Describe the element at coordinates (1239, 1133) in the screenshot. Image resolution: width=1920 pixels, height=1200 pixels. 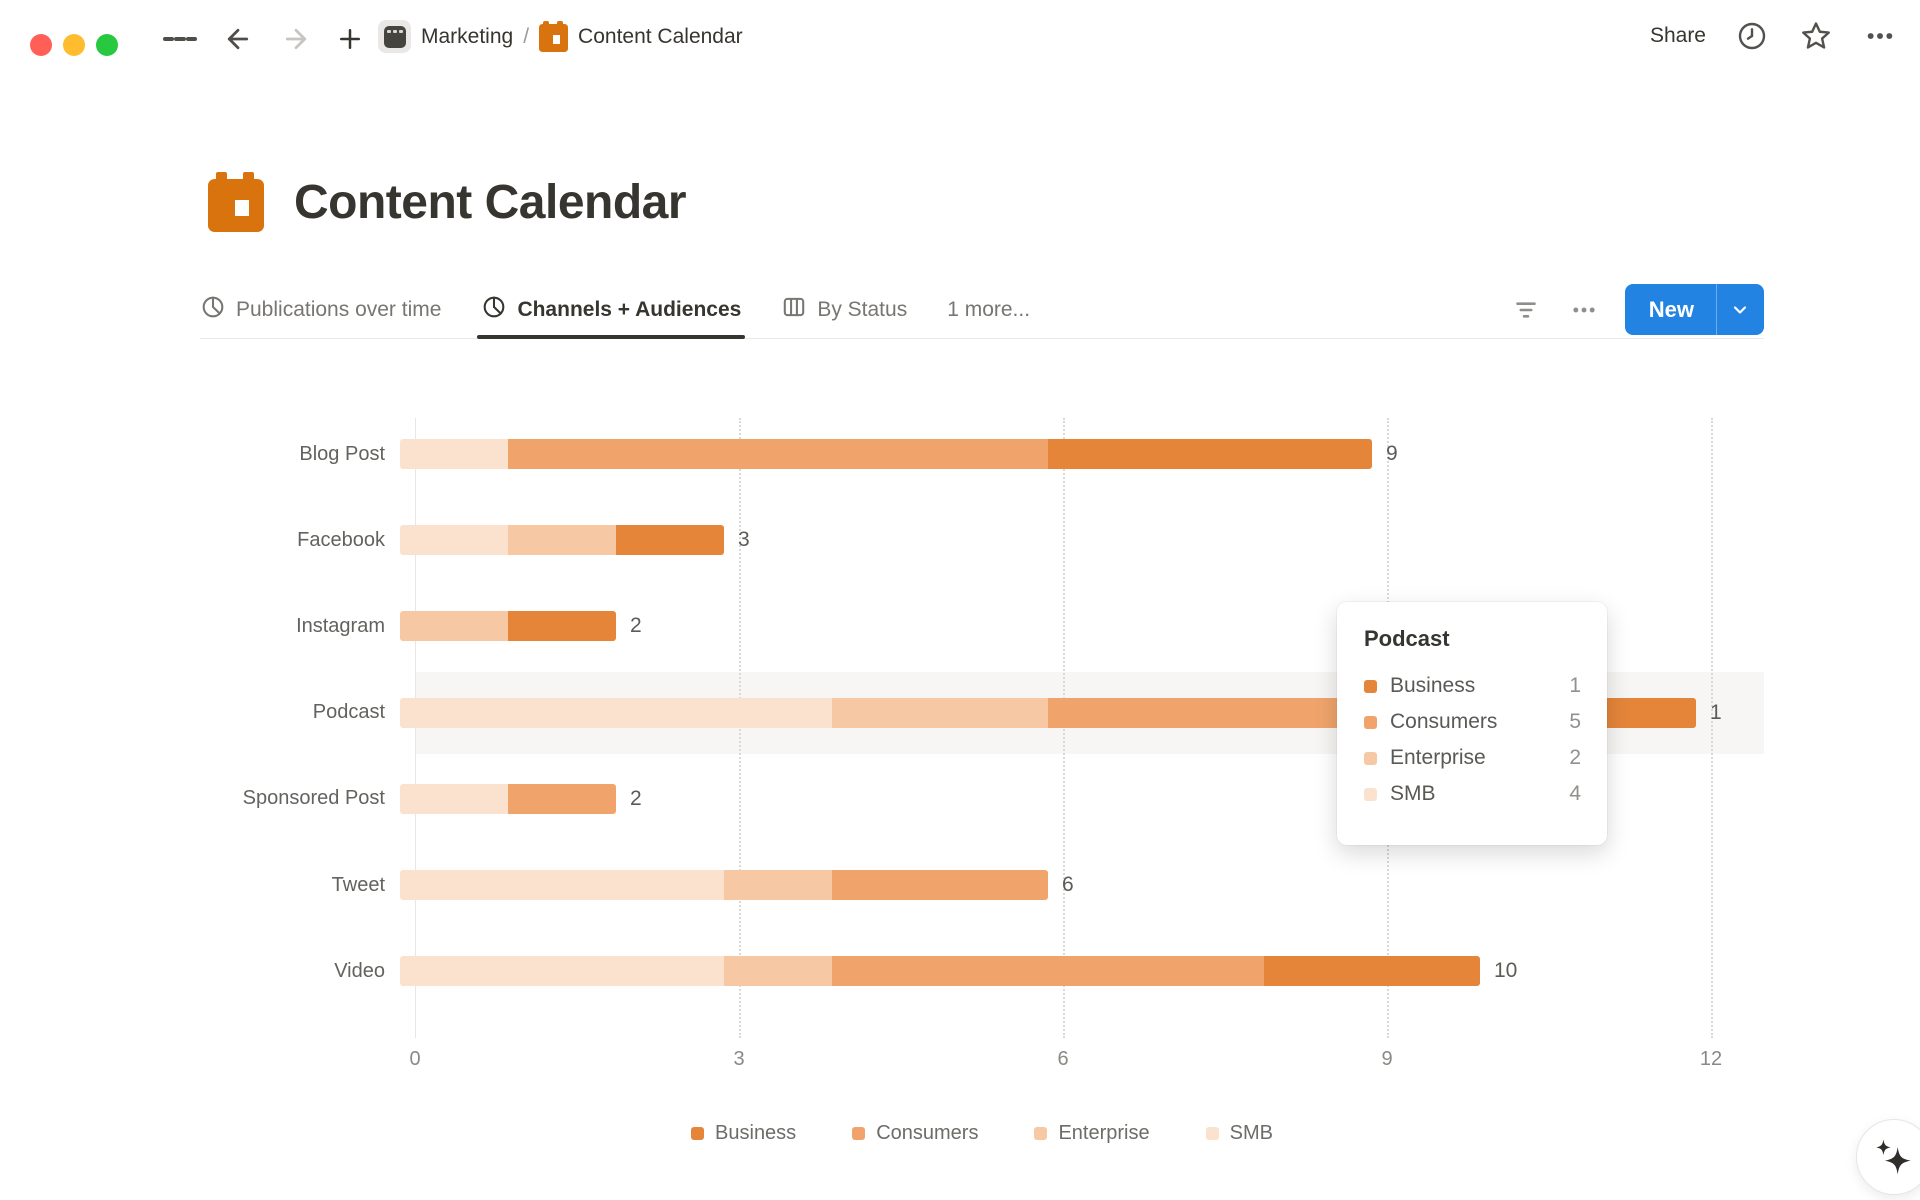
I see `legend-item-smb: SMB` at that location.